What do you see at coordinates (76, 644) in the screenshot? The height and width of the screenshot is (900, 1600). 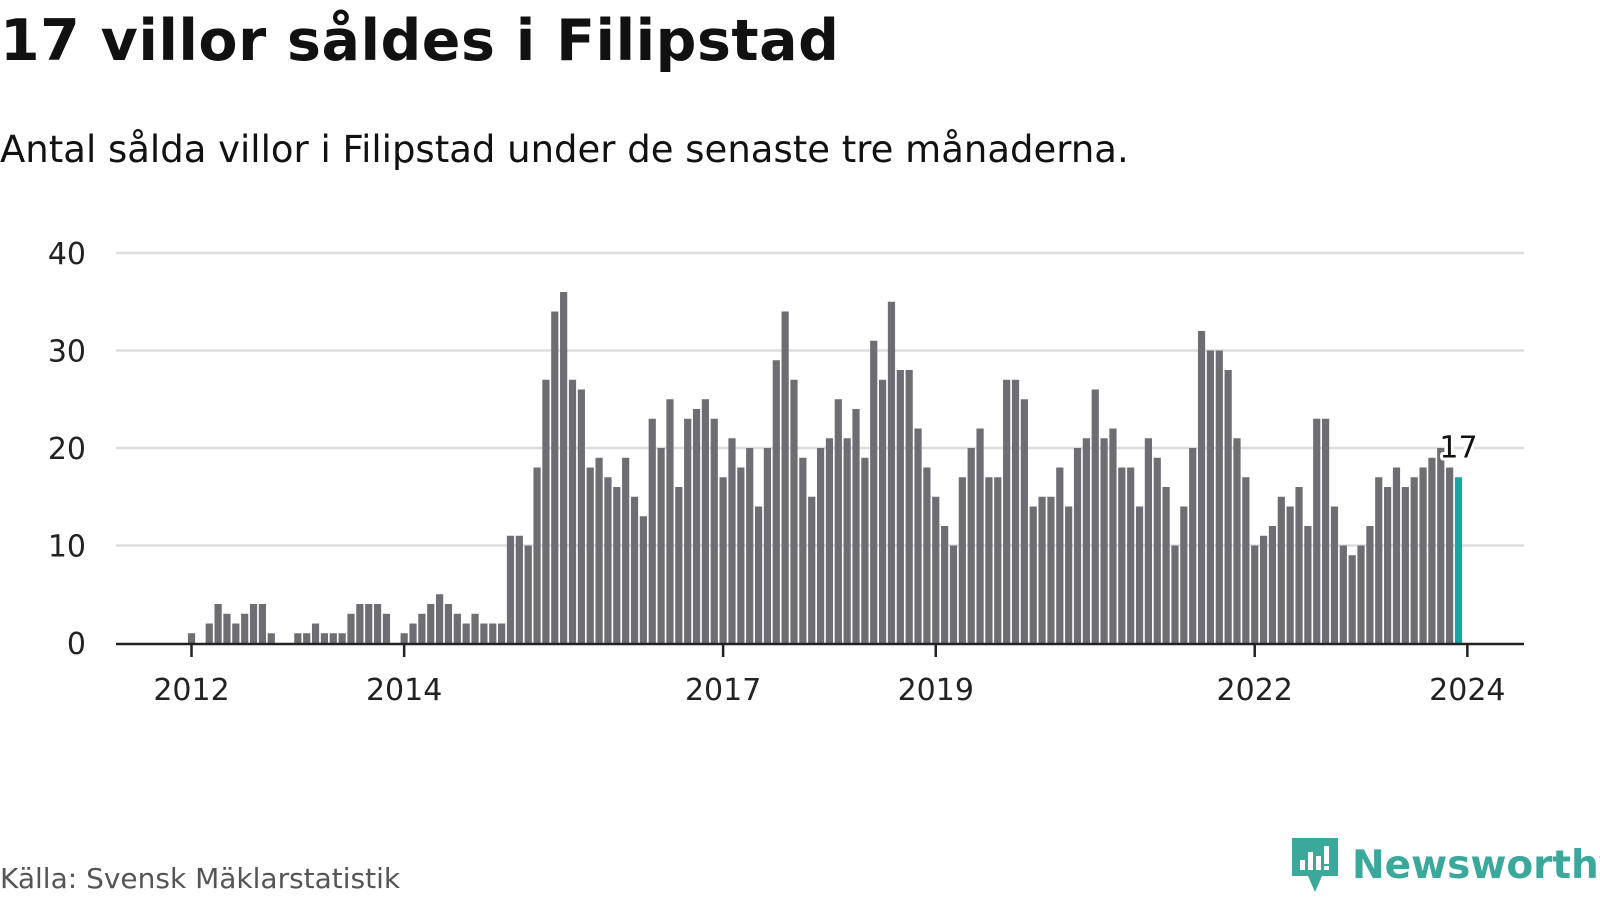 I see `y-tick-label: 0` at bounding box center [76, 644].